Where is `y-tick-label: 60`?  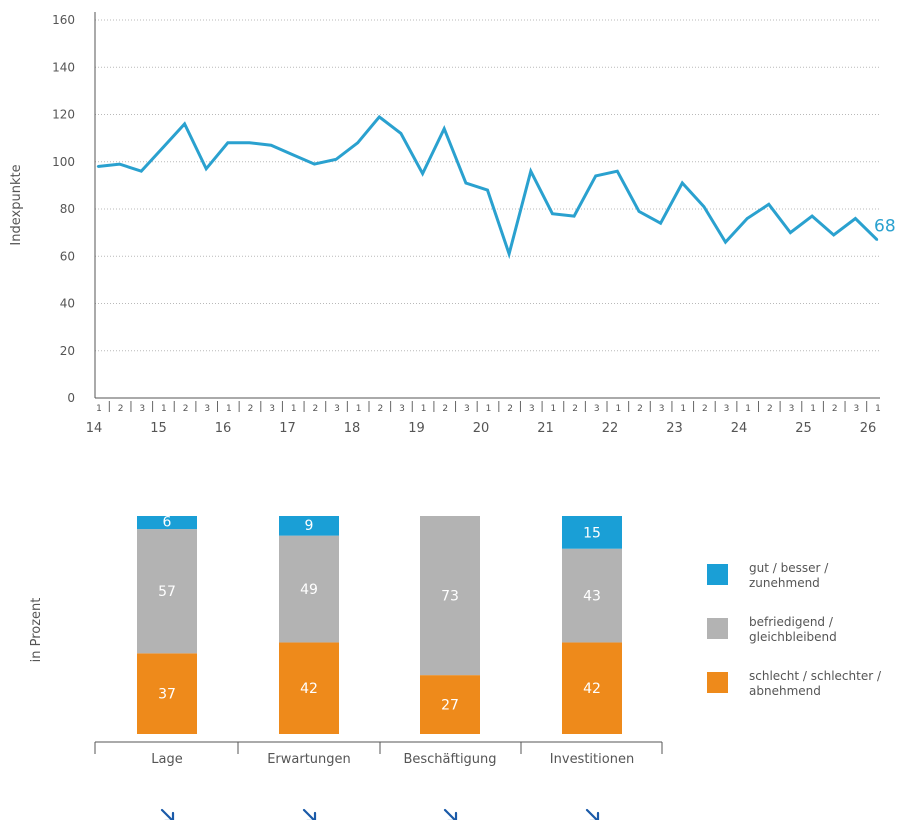
y-tick-label: 60 is located at coordinates (67, 256).